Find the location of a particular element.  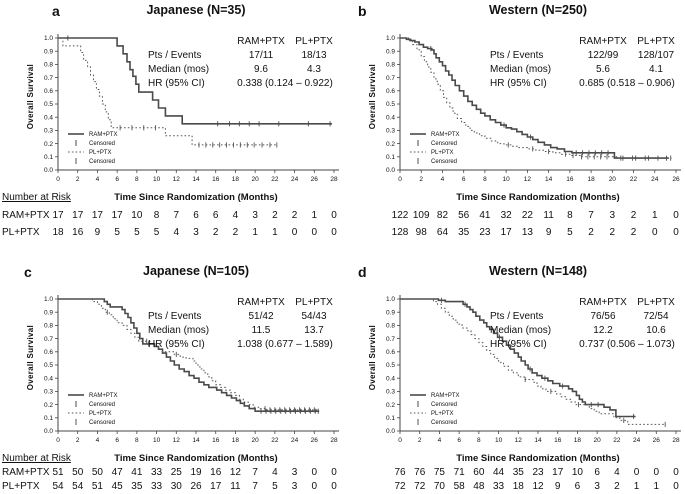

risk-count: 54 is located at coordinates (78, 486).